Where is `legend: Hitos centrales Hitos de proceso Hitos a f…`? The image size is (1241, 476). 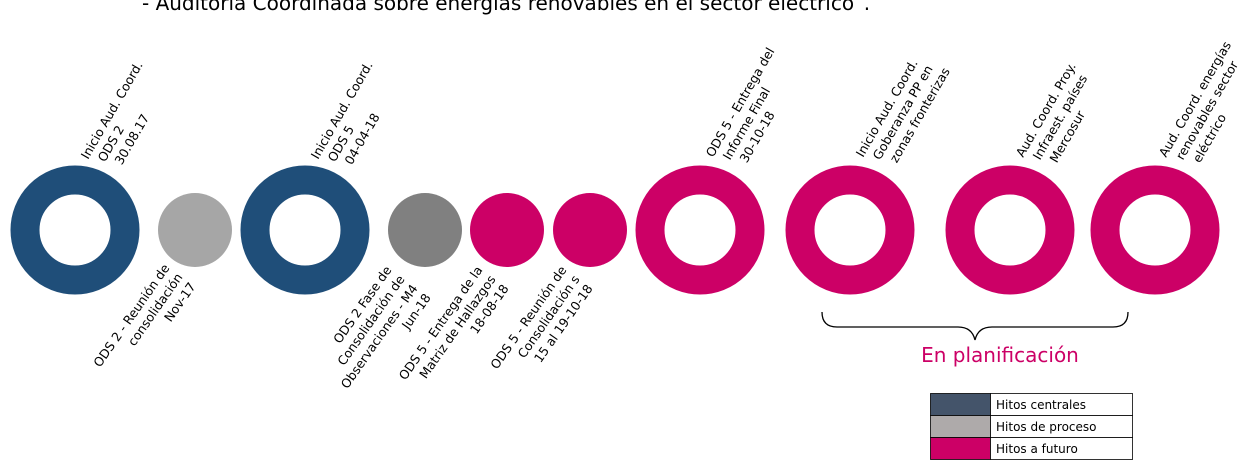
legend: Hitos centrales Hitos de proceso Hitos a f… is located at coordinates (1031, 426).